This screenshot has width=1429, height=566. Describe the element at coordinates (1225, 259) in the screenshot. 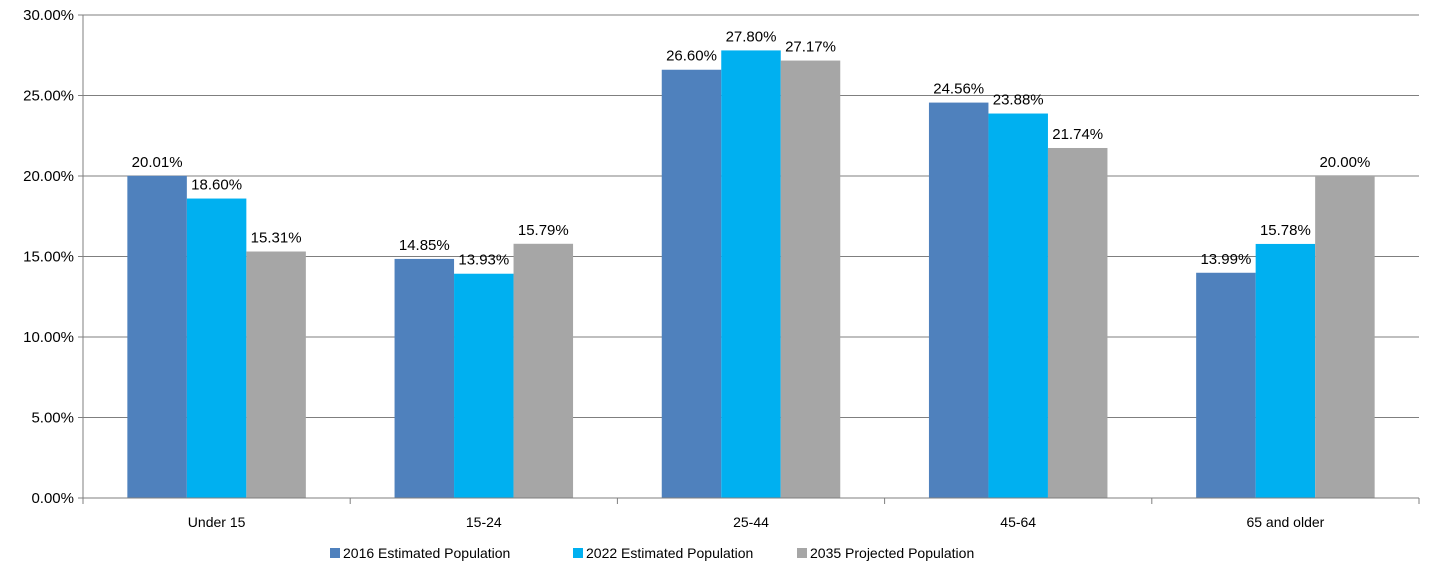

I see `data-label: 13.99%` at that location.